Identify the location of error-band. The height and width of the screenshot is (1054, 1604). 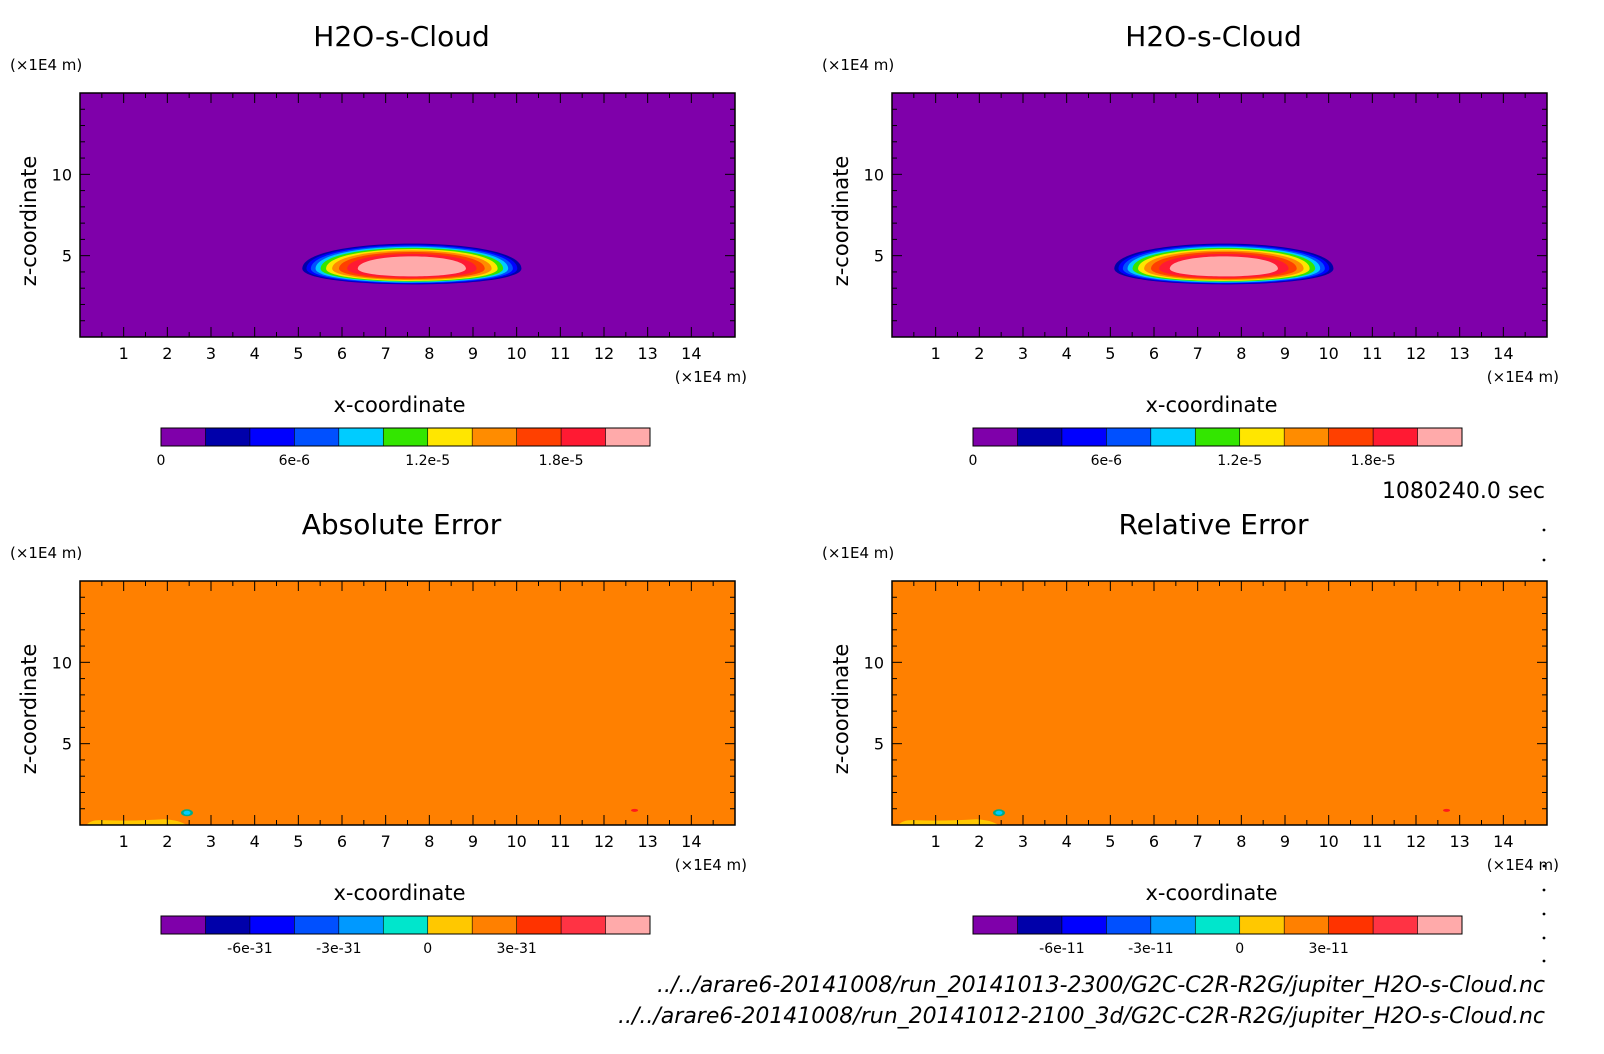
(136, 822).